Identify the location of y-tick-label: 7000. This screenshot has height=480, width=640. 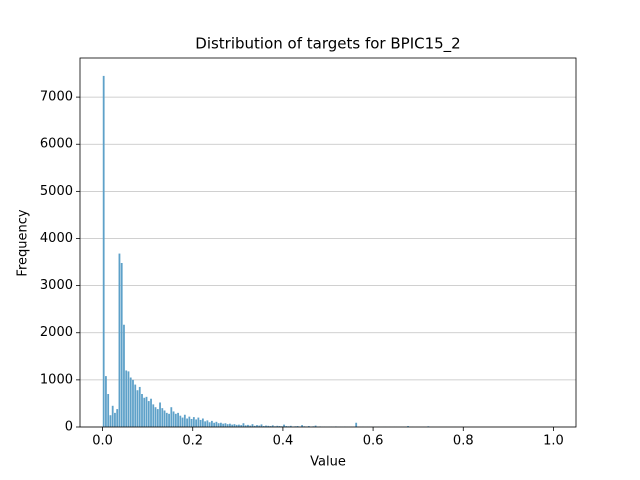
(56, 97).